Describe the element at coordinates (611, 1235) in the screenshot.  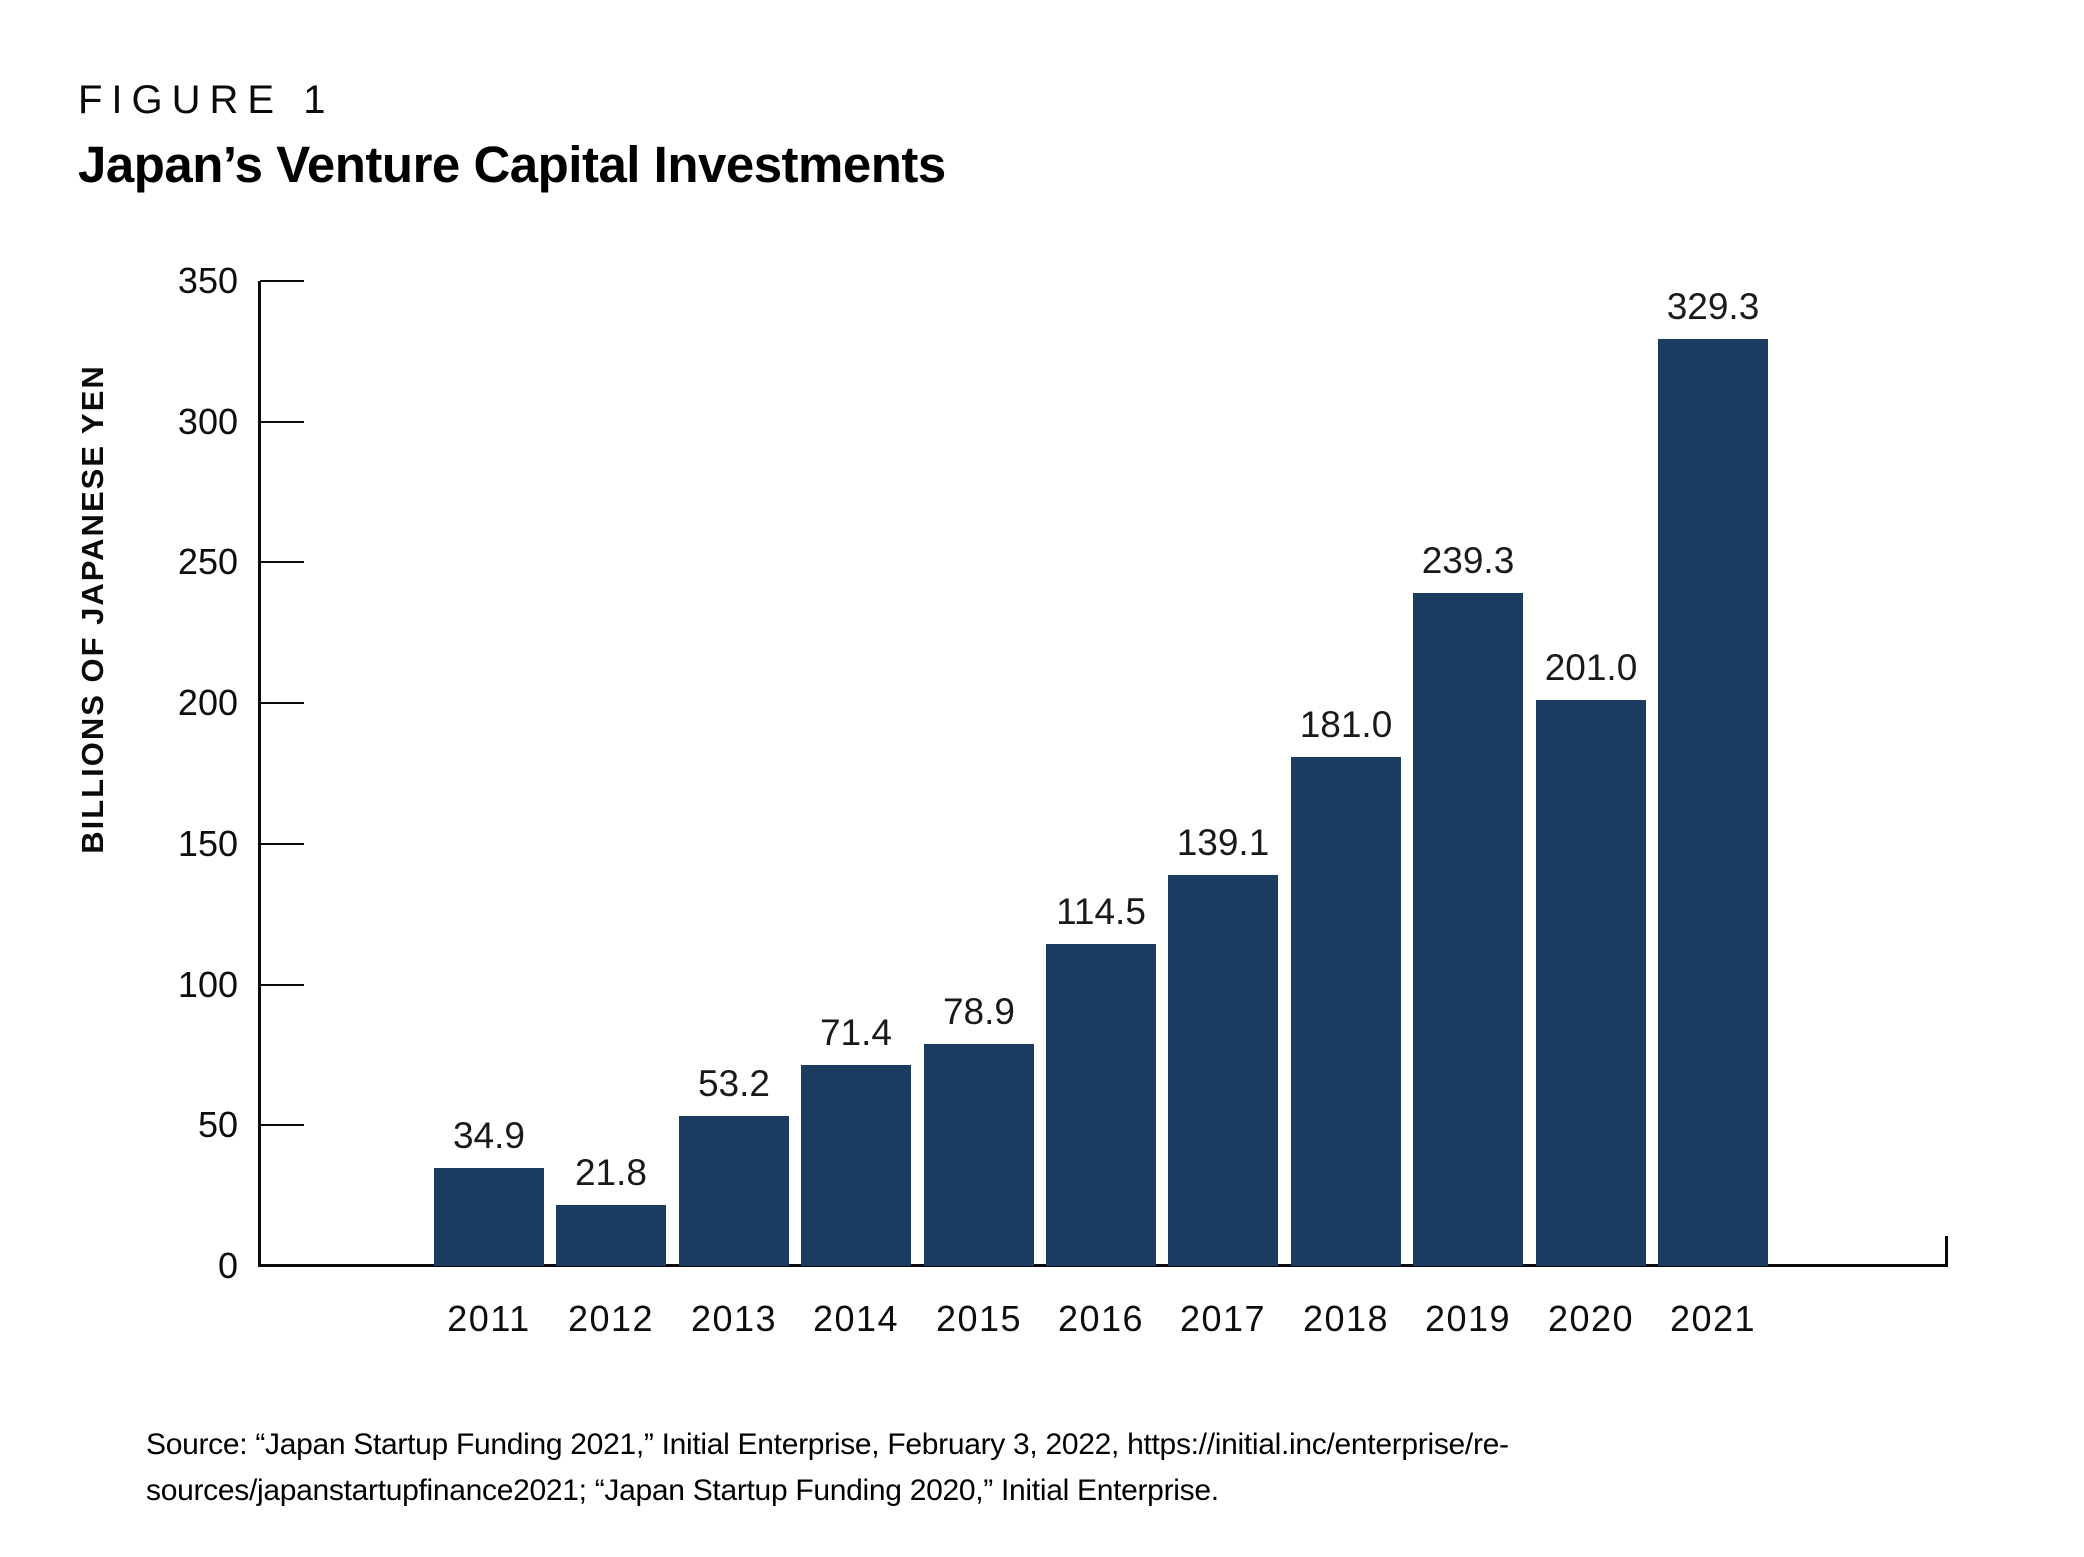
I see `bar-2012` at that location.